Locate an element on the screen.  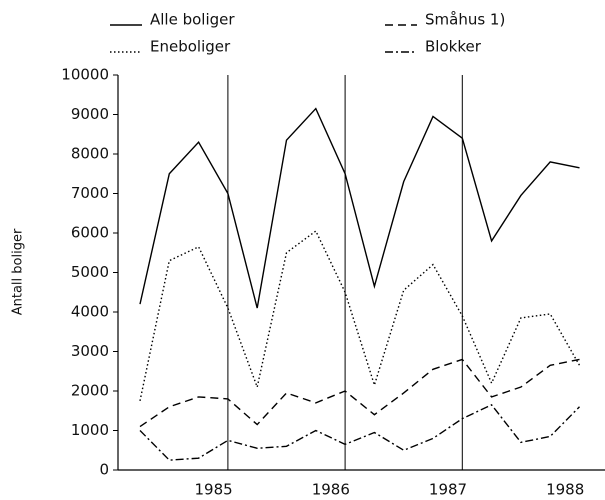
x-tick-label: 1987 is located at coordinates (448, 490).